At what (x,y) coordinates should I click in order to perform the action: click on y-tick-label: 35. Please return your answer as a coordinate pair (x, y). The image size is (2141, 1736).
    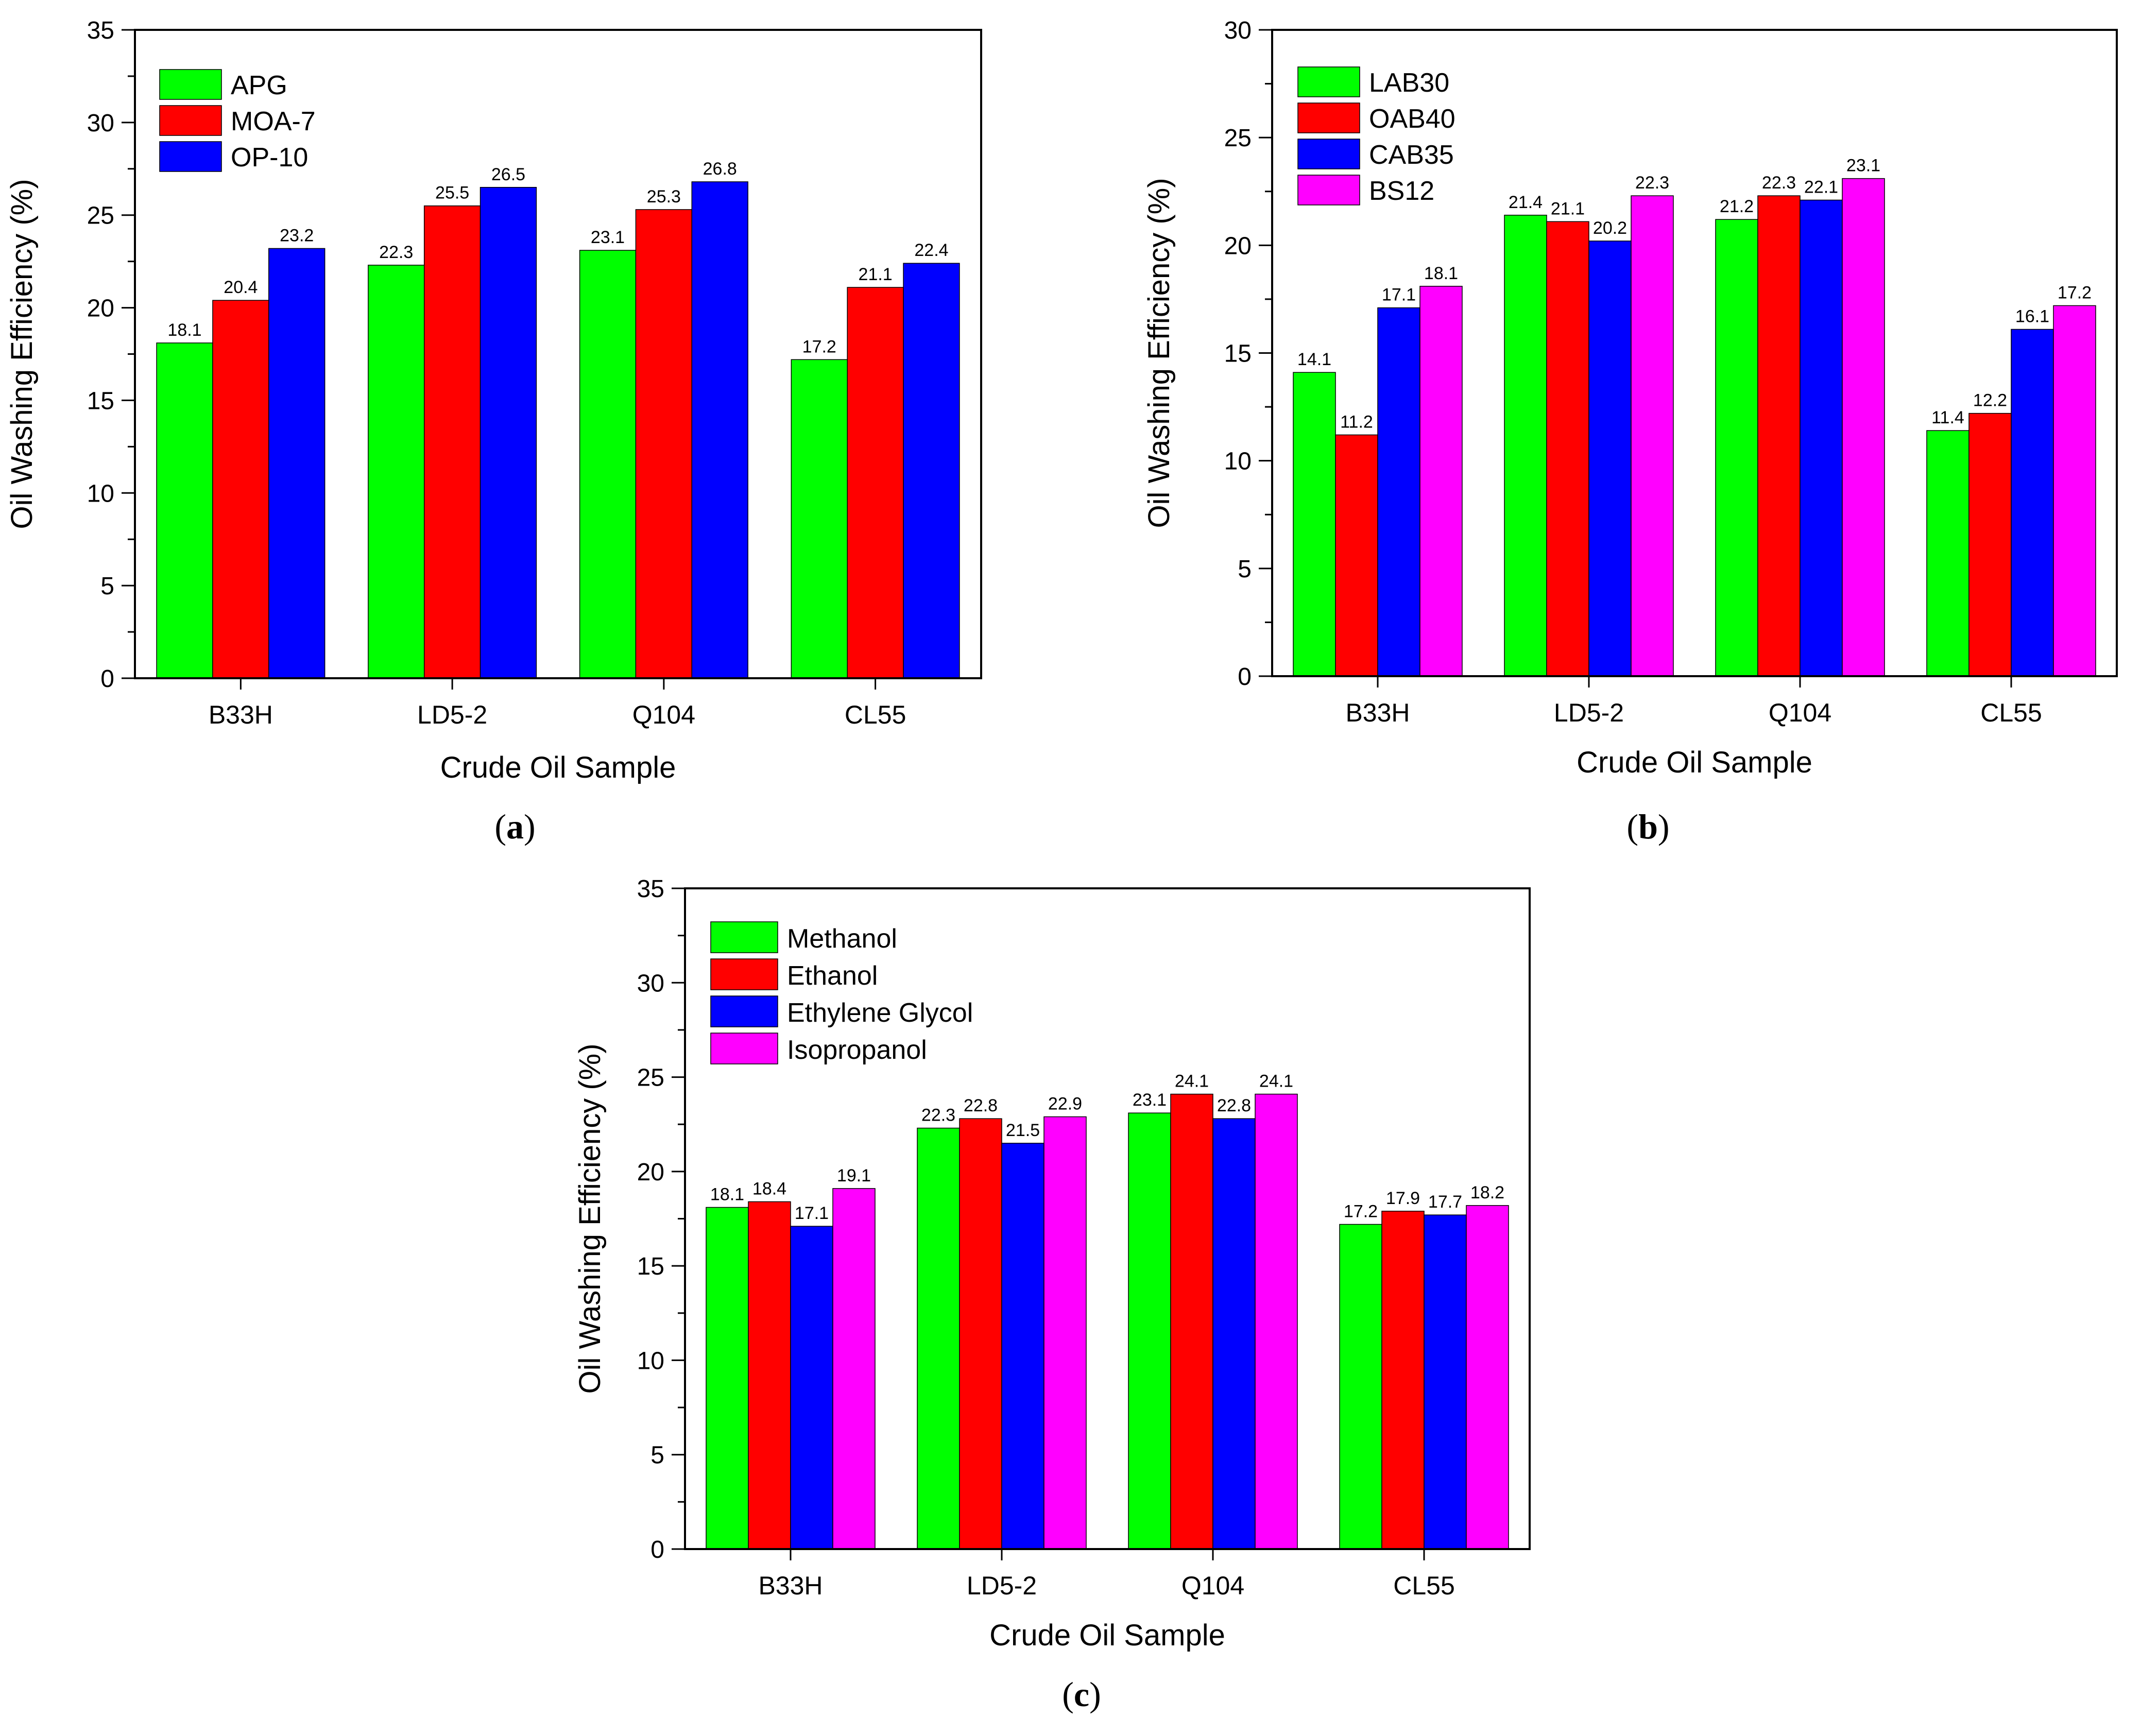
    Looking at the image, I should click on (100, 31).